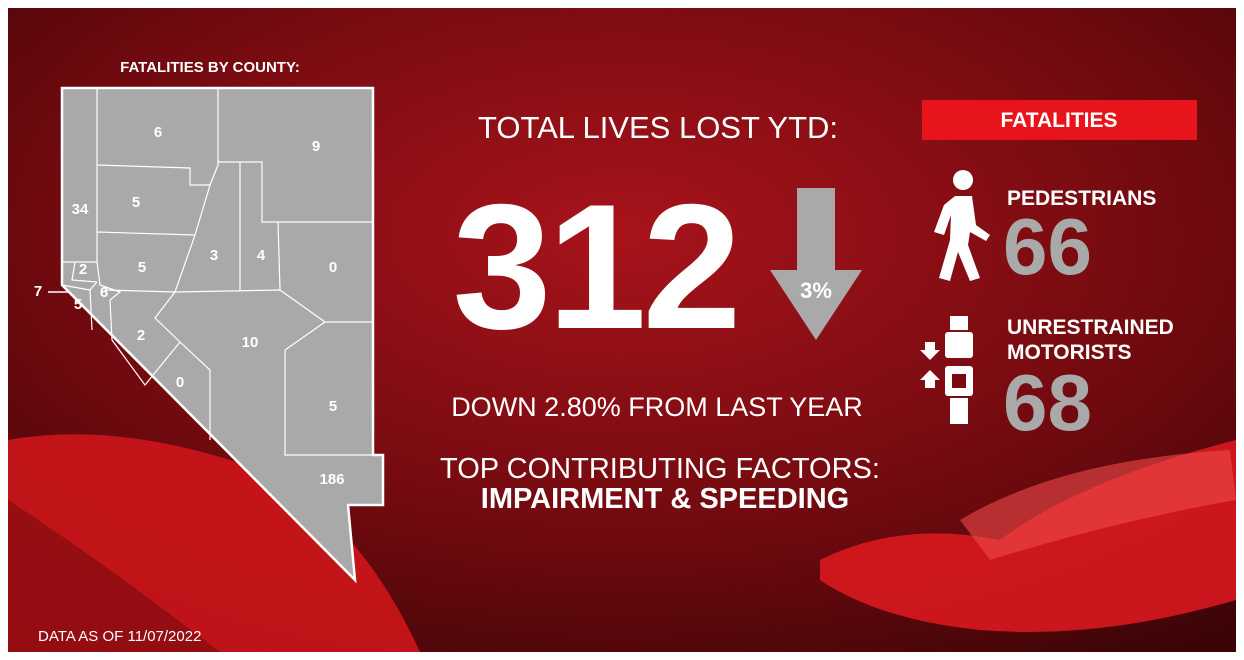  What do you see at coordinates (1069, 352) in the screenshot?
I see `item-label: MOTORISTS` at bounding box center [1069, 352].